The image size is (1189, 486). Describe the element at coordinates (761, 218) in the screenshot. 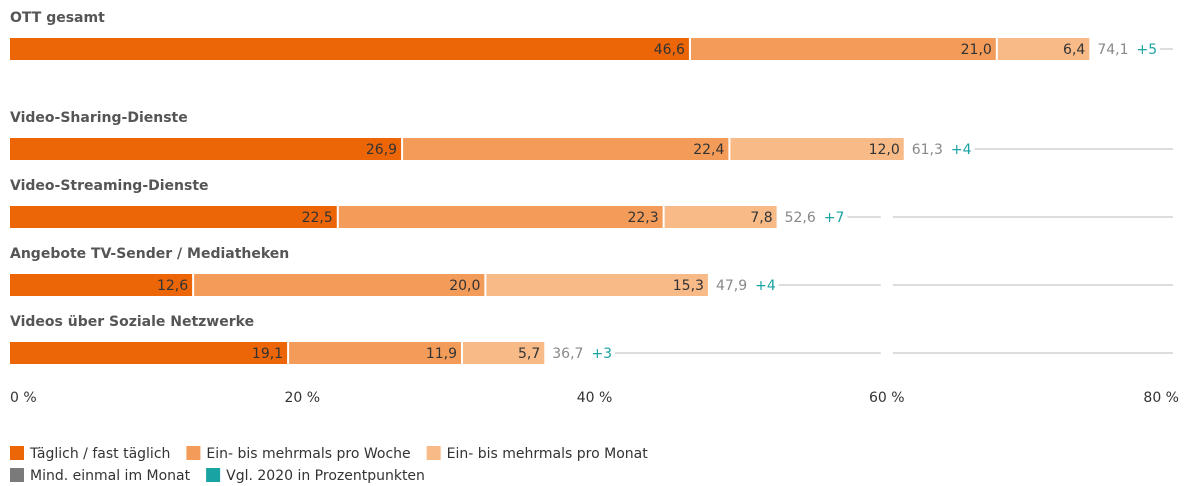

I see `value-label: 7,8` at that location.